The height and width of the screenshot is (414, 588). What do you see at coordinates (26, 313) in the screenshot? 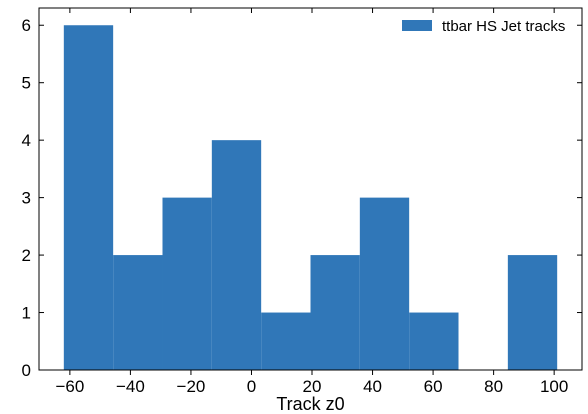
I see `y-tick-label: 1` at bounding box center [26, 313].